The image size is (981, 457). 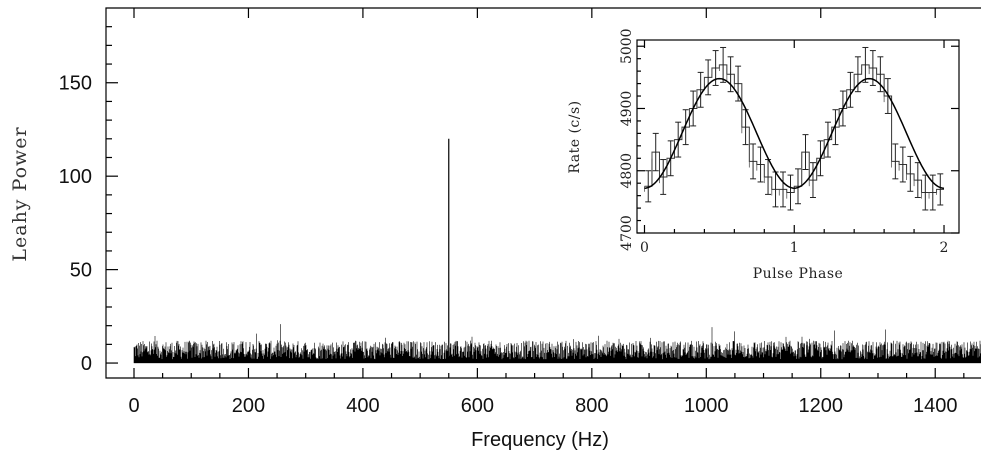 I want to click on main-x-axis-label: Frequency (Hz), so click(x=540, y=440).